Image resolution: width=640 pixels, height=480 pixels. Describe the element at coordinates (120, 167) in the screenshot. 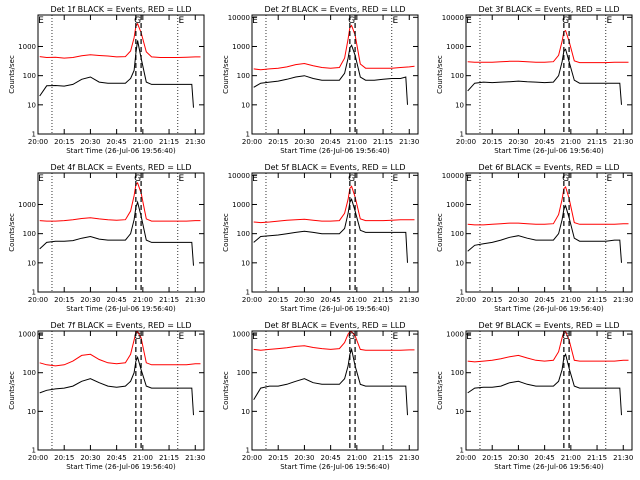

I see `chart-title: Det 4f BLACK = Events, RED = LLD` at that location.